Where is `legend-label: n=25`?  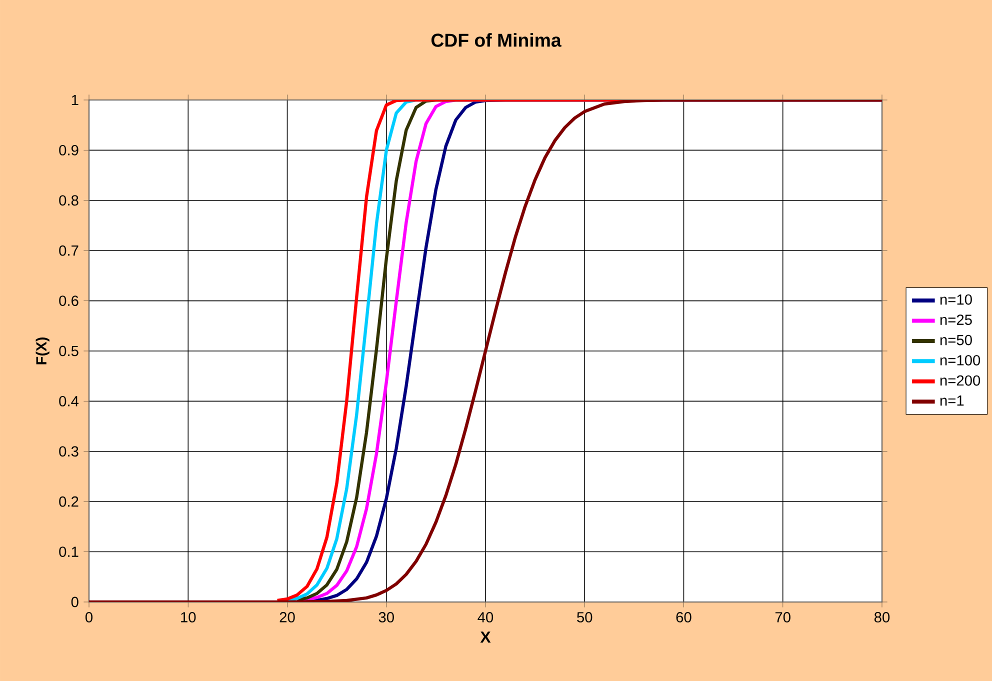 legend-label: n=25 is located at coordinates (956, 319).